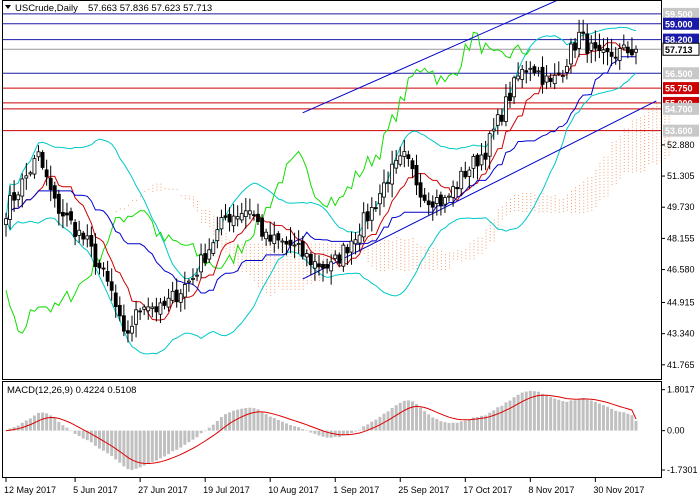 The height and width of the screenshot is (500, 700). Describe the element at coordinates (293, 490) in the screenshot. I see `time-tick-label: 10 Aug 2017` at that location.